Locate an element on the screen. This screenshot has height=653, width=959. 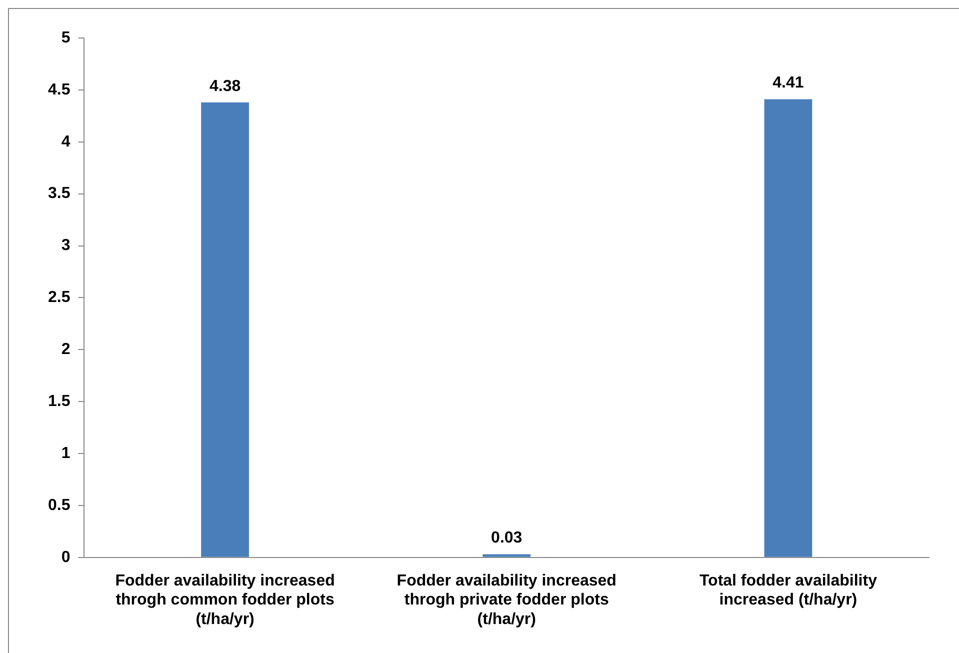
x-tick-label: Total fodder availability increased (t/ha/yr) is located at coordinates (788, 590).